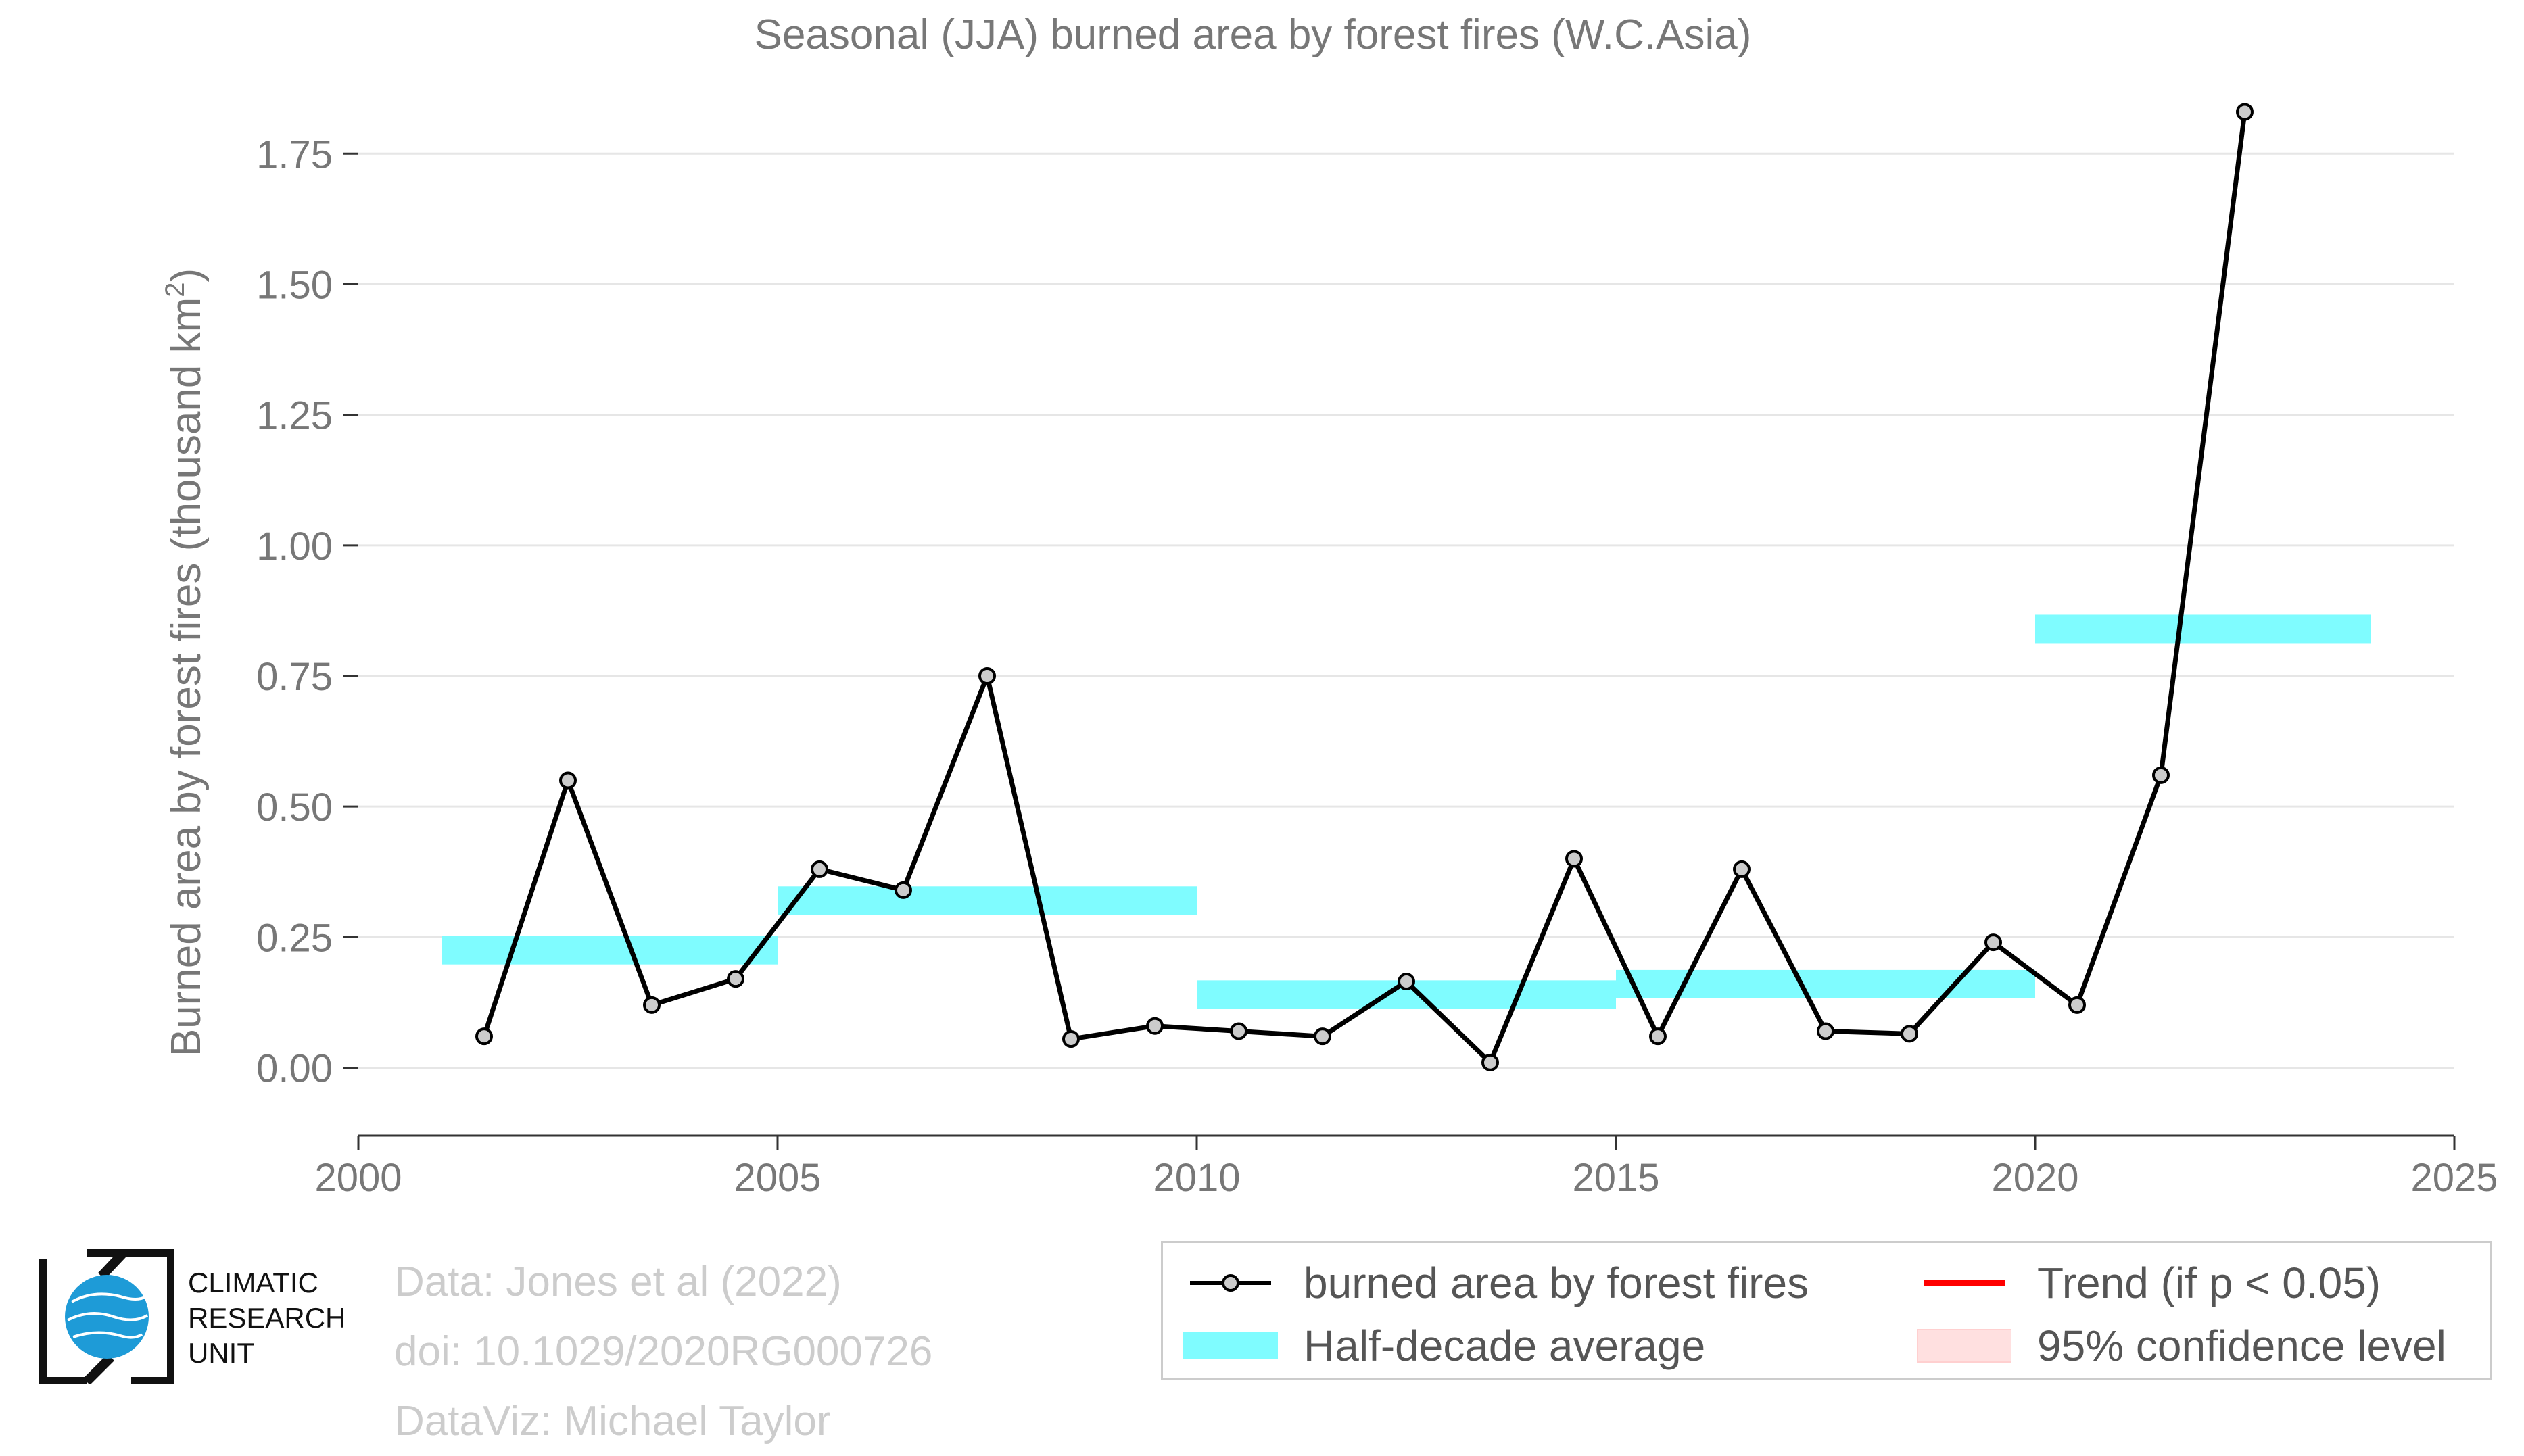  Describe the element at coordinates (2241, 1345) in the screenshot. I see `legend-label: 95% confidence level` at that location.